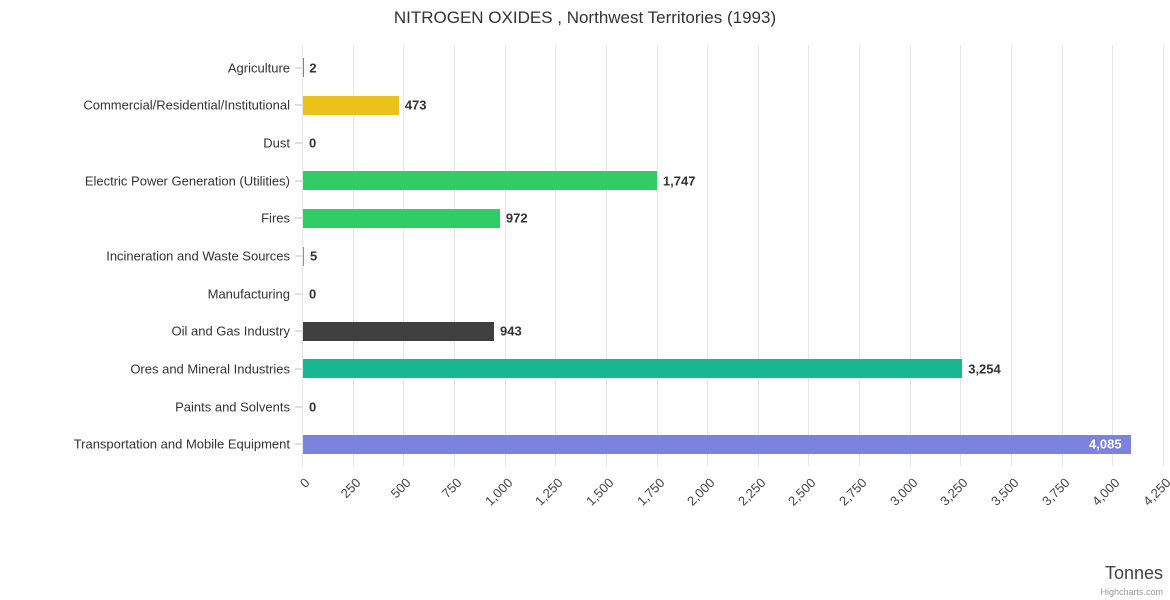 The height and width of the screenshot is (600, 1170). I want to click on category-label: Manufacturing, so click(248, 294).